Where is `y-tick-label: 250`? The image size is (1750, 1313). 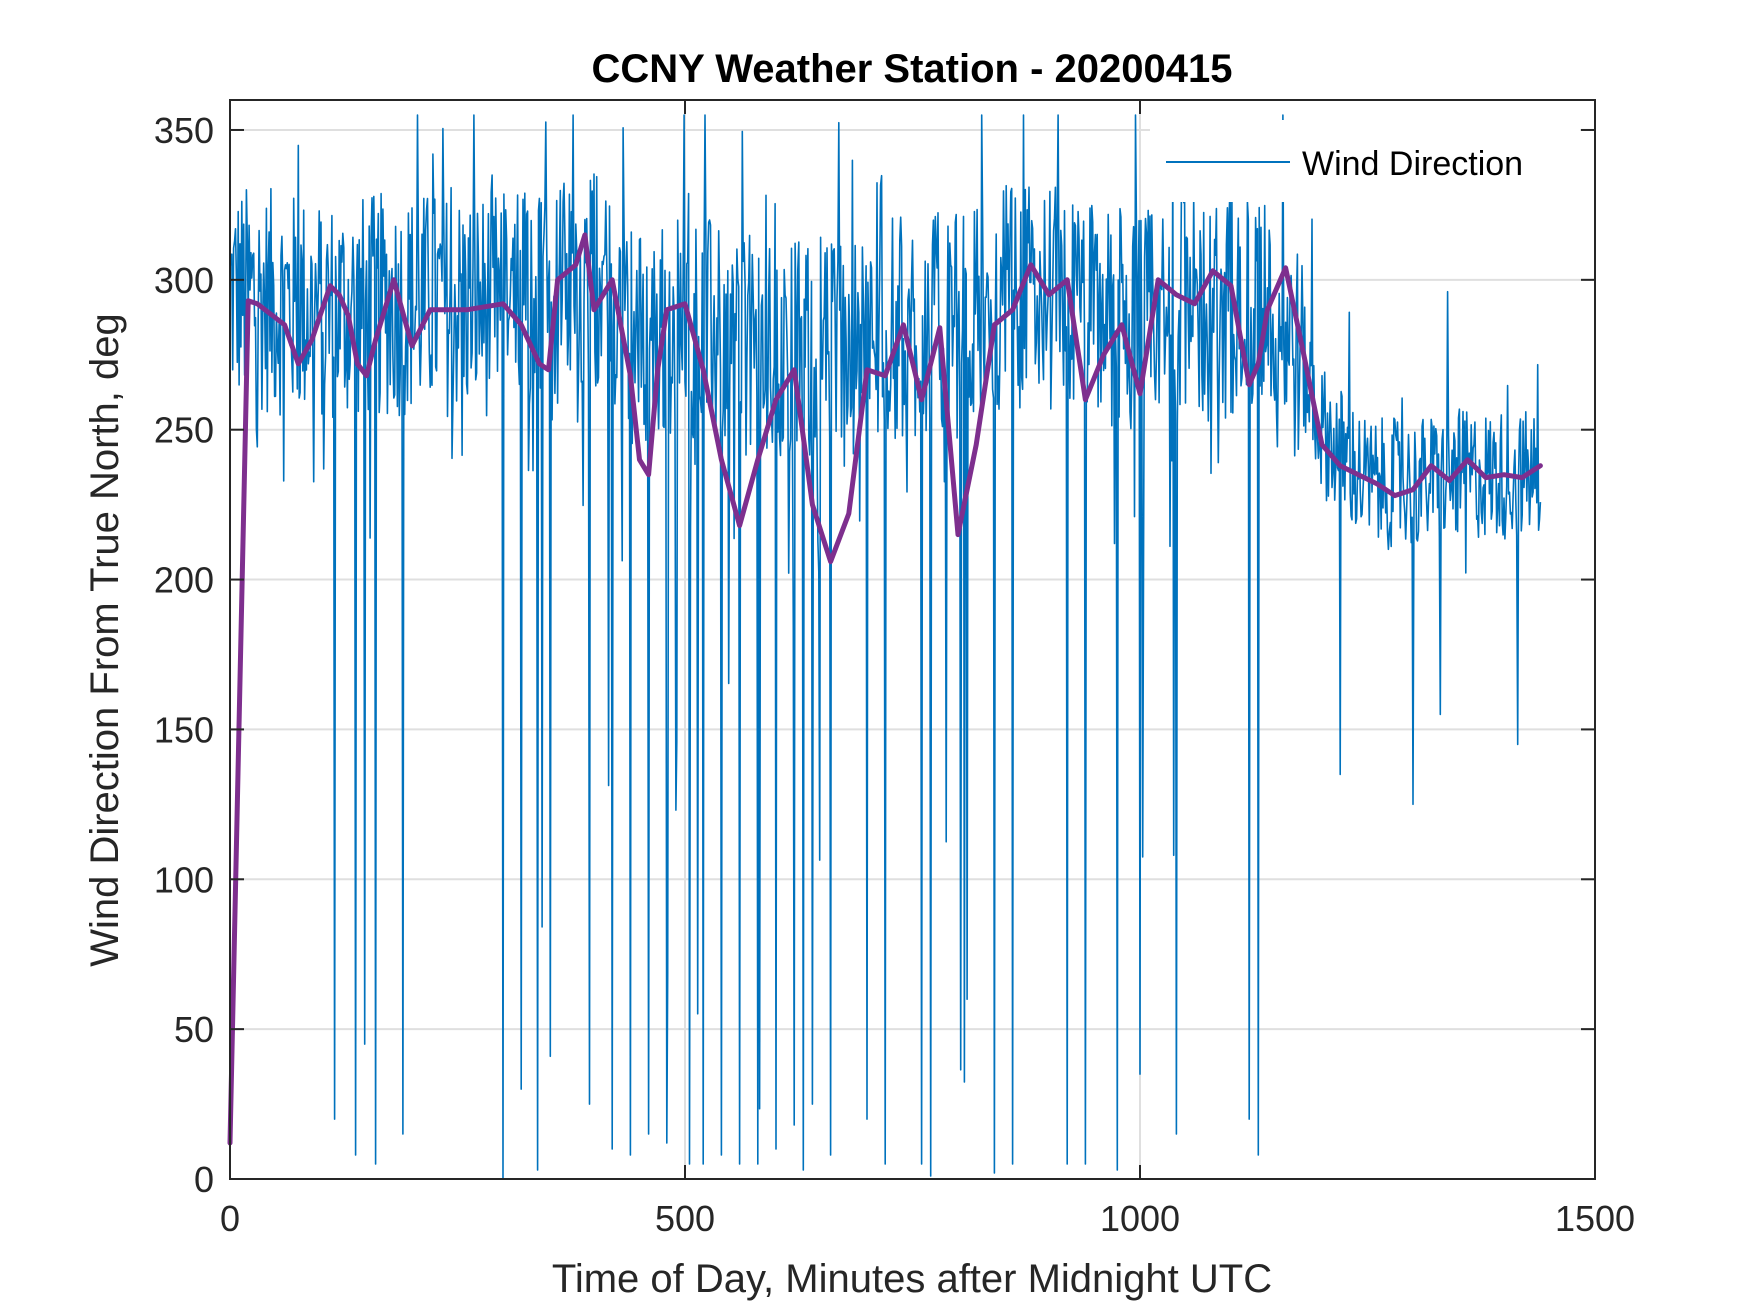 y-tick-label: 250 is located at coordinates (184, 430).